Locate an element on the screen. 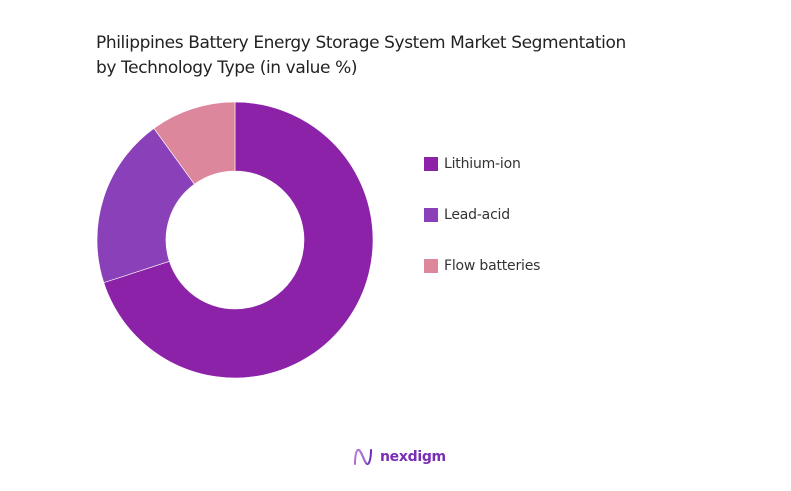  donut-slice-lead-acid is located at coordinates (145, 205).